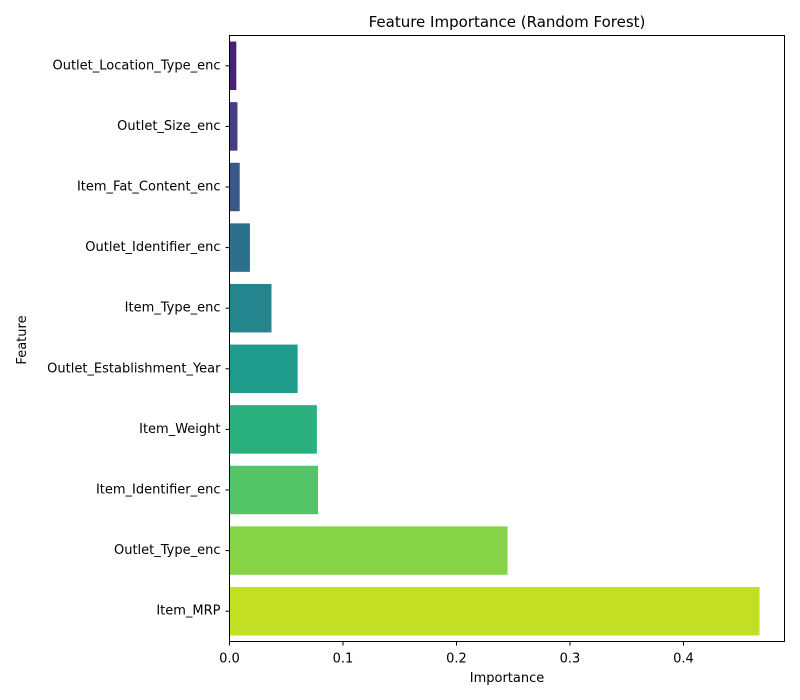 This screenshot has width=800, height=700. I want to click on y-tick-label: Item_MRP, so click(188, 611).